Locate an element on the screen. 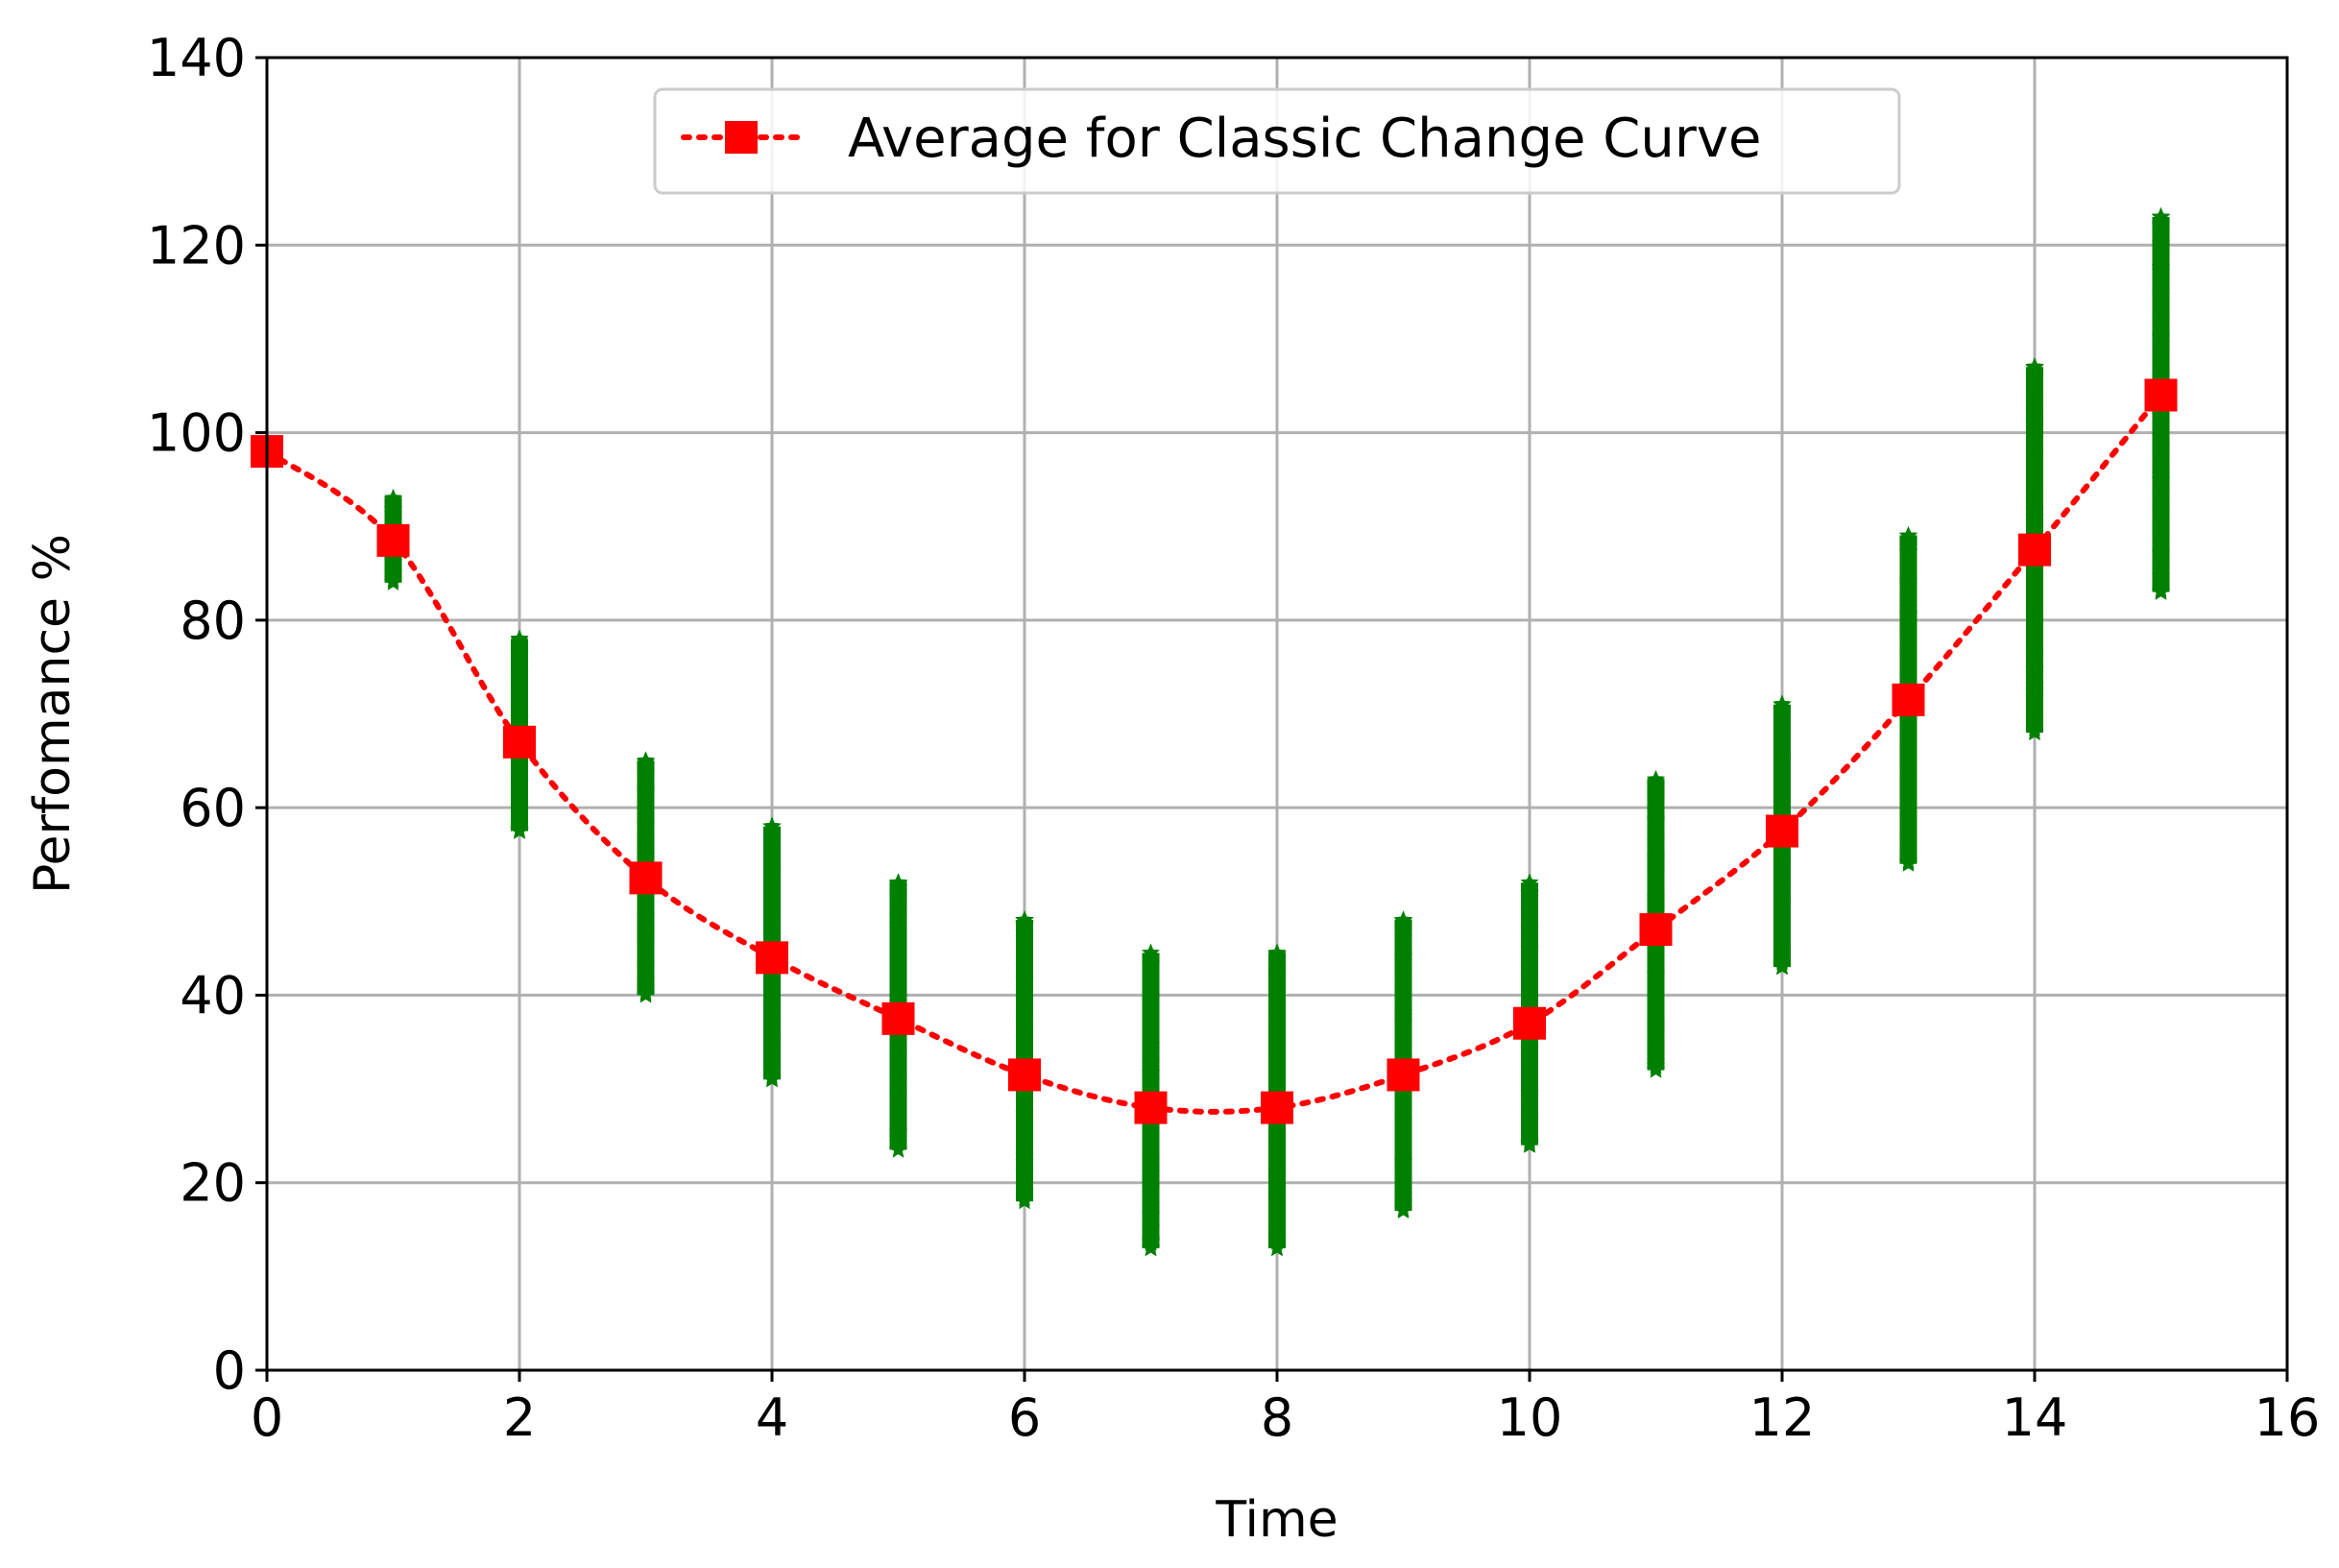 Image resolution: width=2339 pixels, height=1568 pixels. y-tick-label: 80 is located at coordinates (213, 621).